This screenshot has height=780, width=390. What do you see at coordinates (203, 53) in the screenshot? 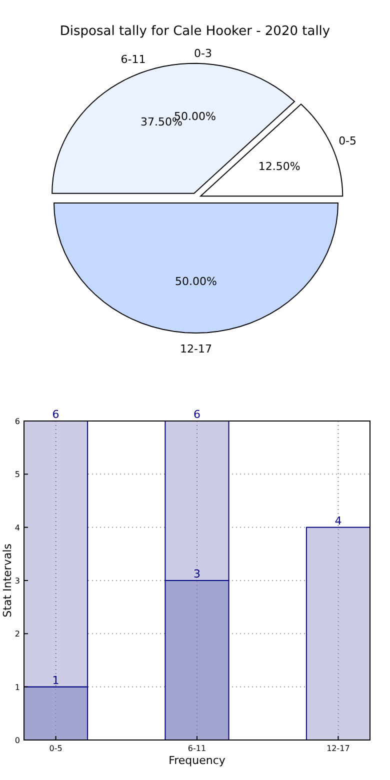
I see `text: 0-3` at bounding box center [203, 53].